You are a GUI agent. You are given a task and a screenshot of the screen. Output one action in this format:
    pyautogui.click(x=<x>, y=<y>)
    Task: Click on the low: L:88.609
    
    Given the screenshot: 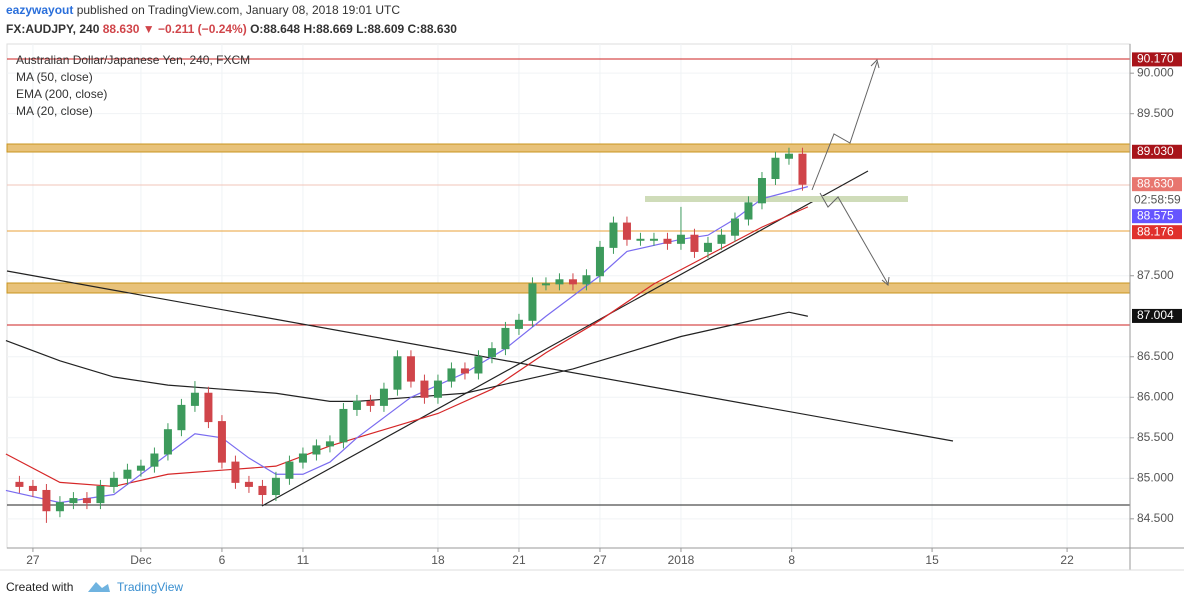 What is the action you would take?
    pyautogui.click(x=380, y=29)
    